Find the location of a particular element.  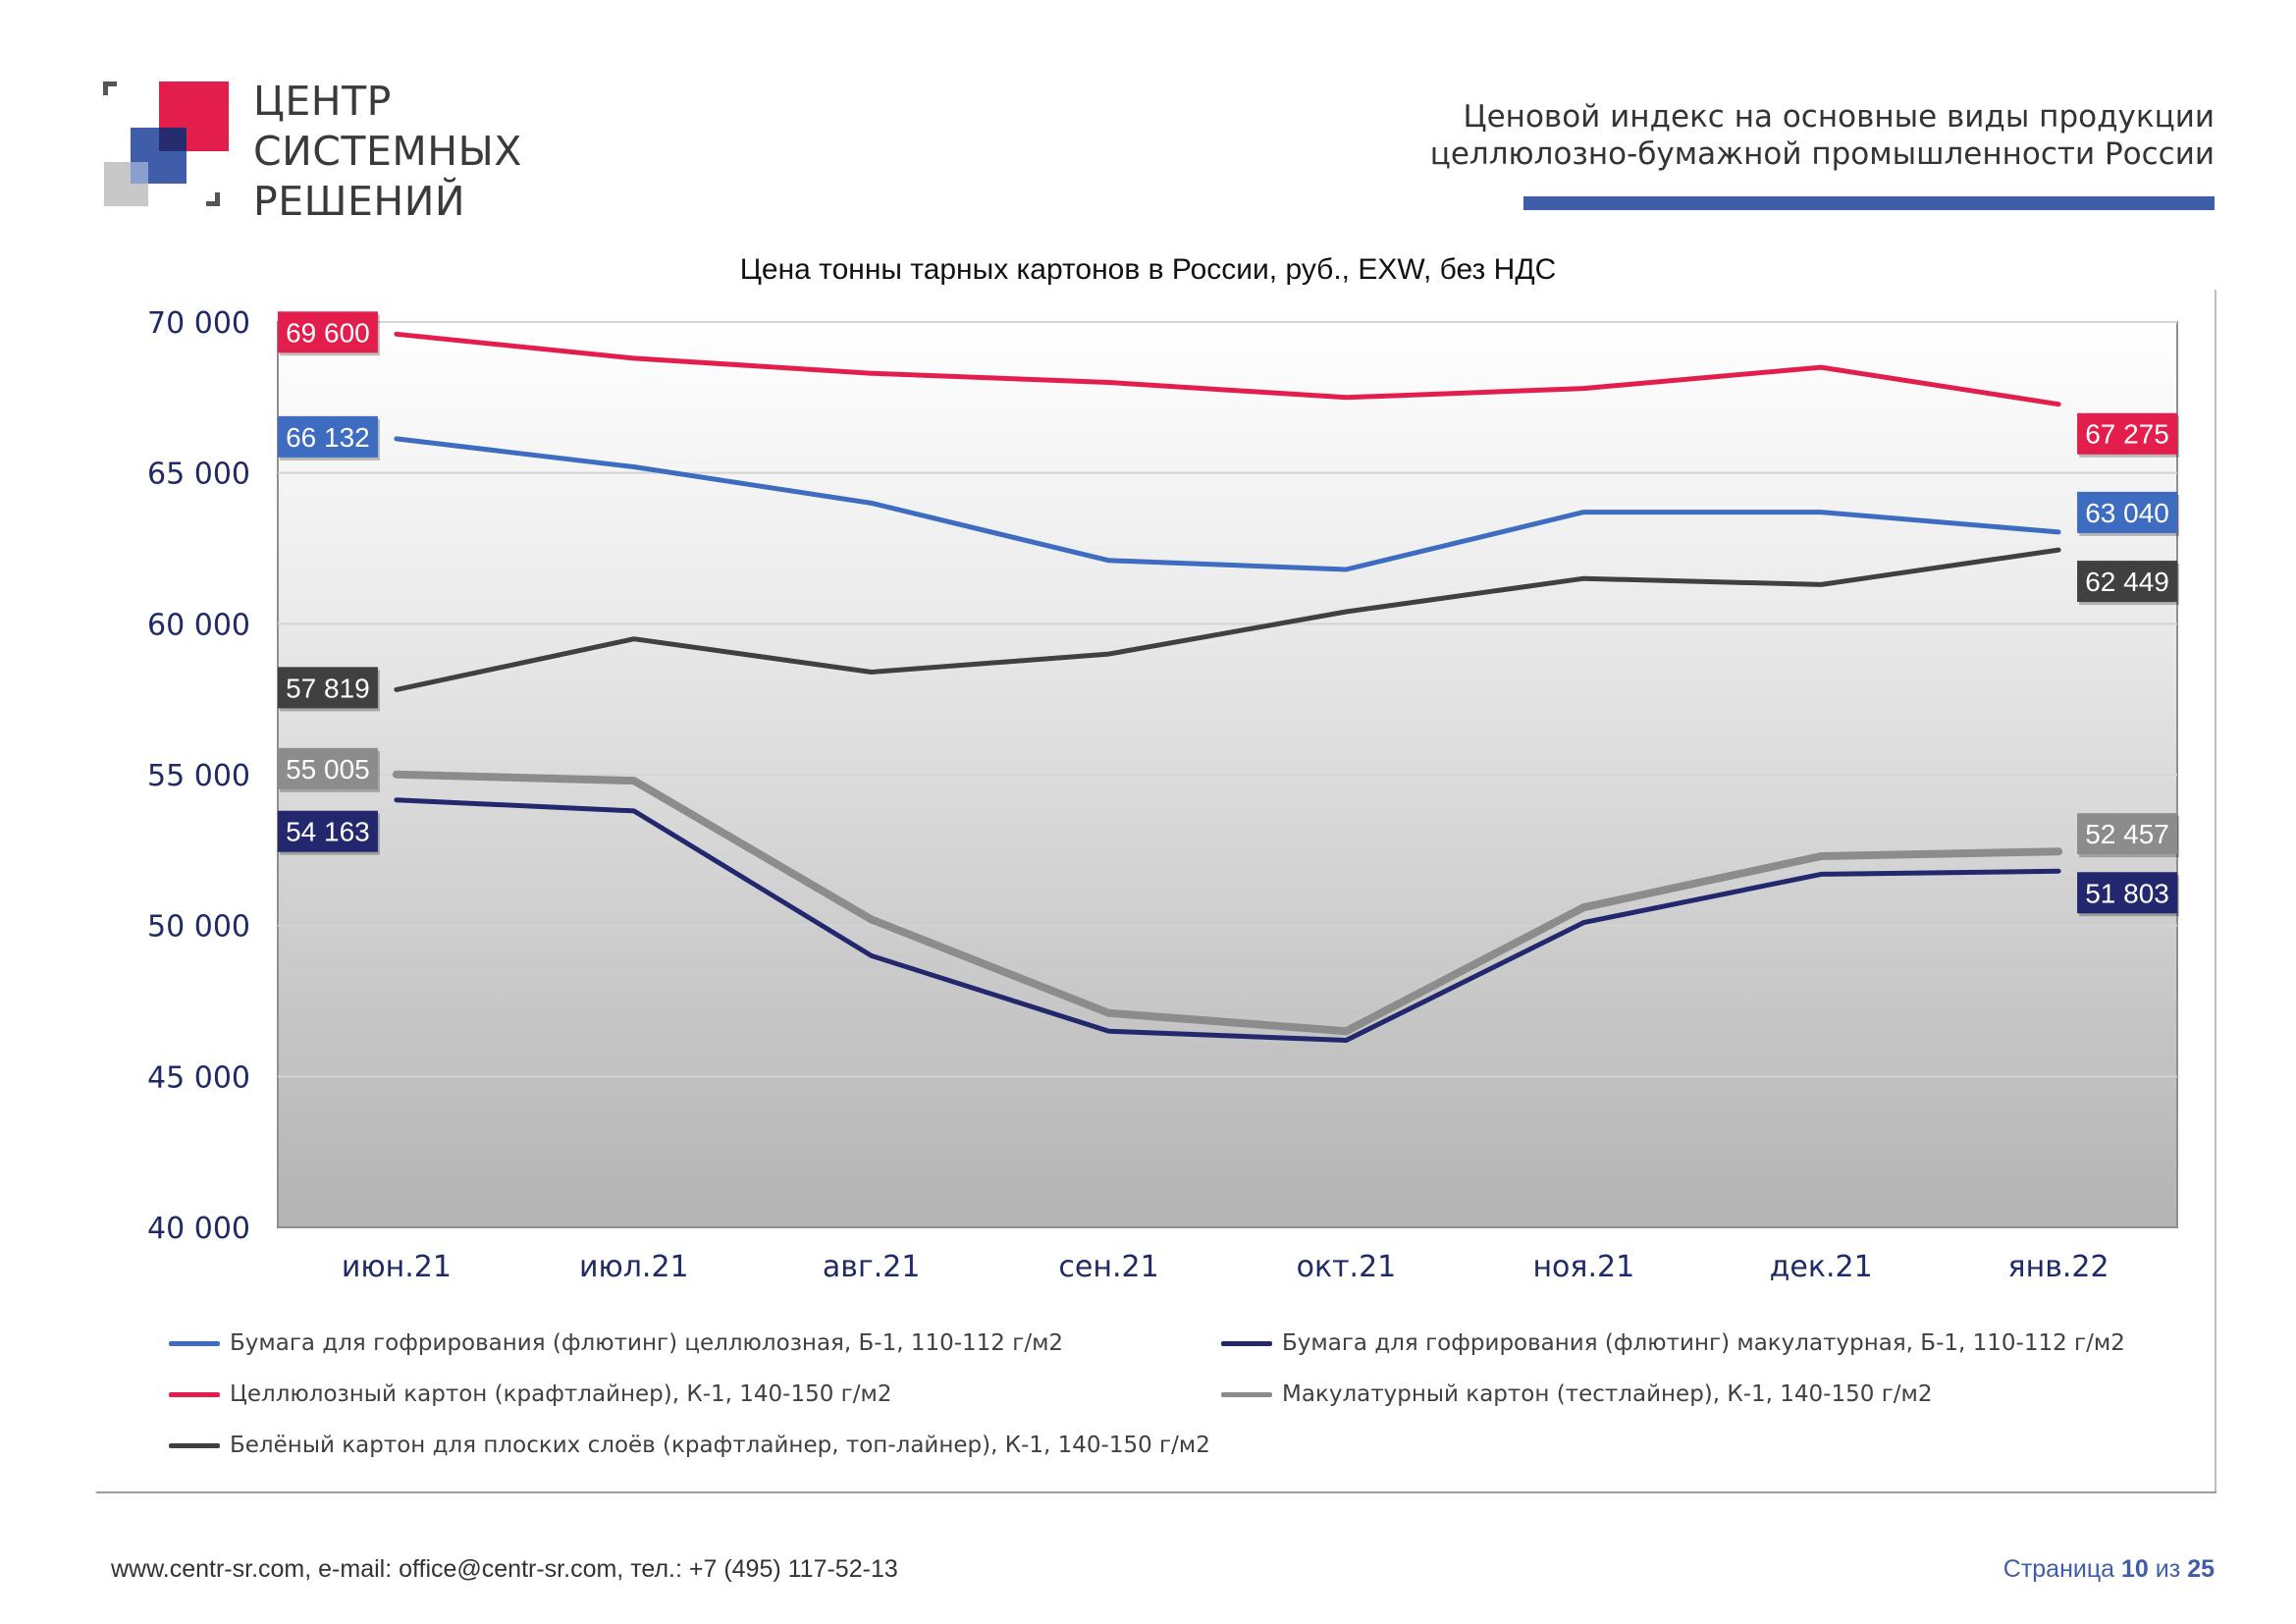

page-word: Страница is located at coordinates (2058, 1569).